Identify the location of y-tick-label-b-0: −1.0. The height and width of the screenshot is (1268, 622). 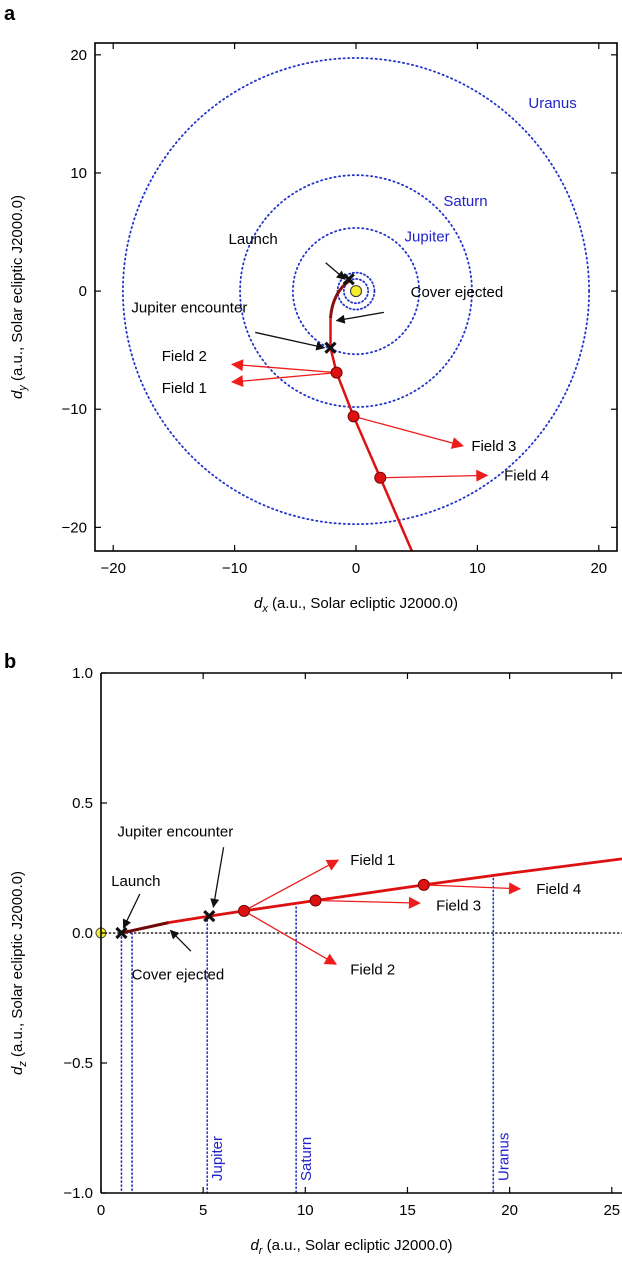
(78, 1193).